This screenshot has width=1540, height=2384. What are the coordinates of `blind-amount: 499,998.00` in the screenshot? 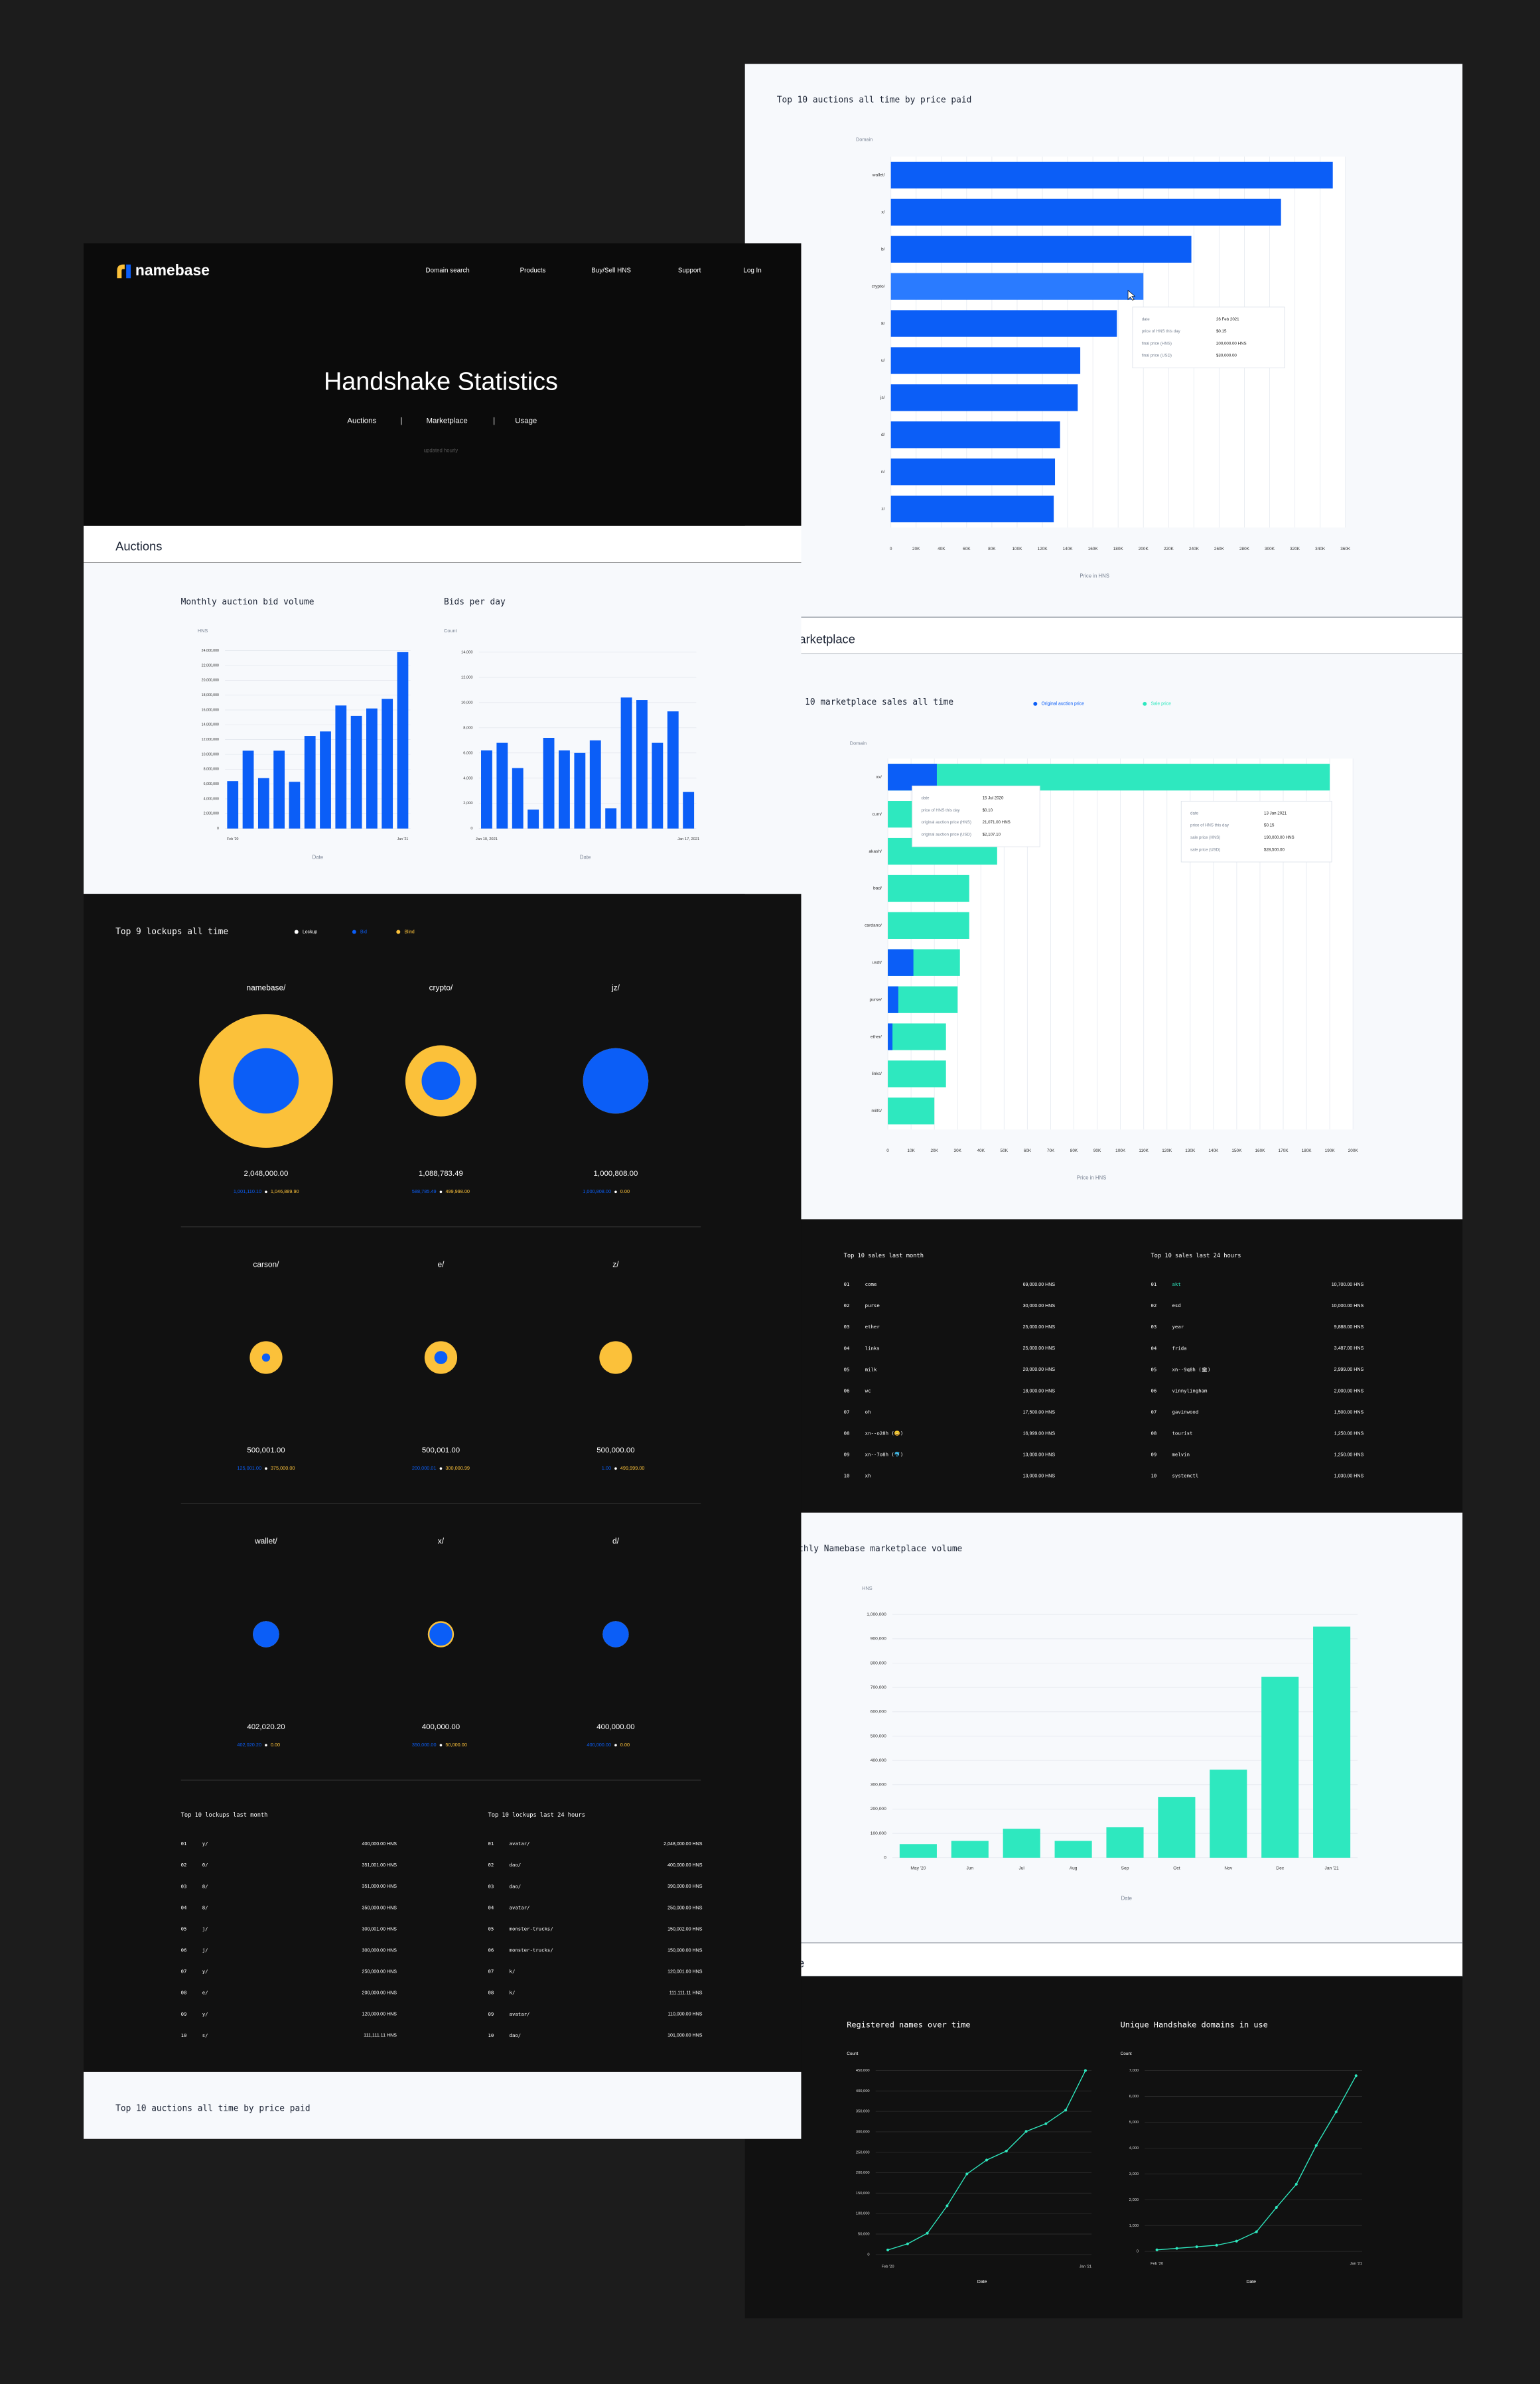 It's located at (457, 1191).